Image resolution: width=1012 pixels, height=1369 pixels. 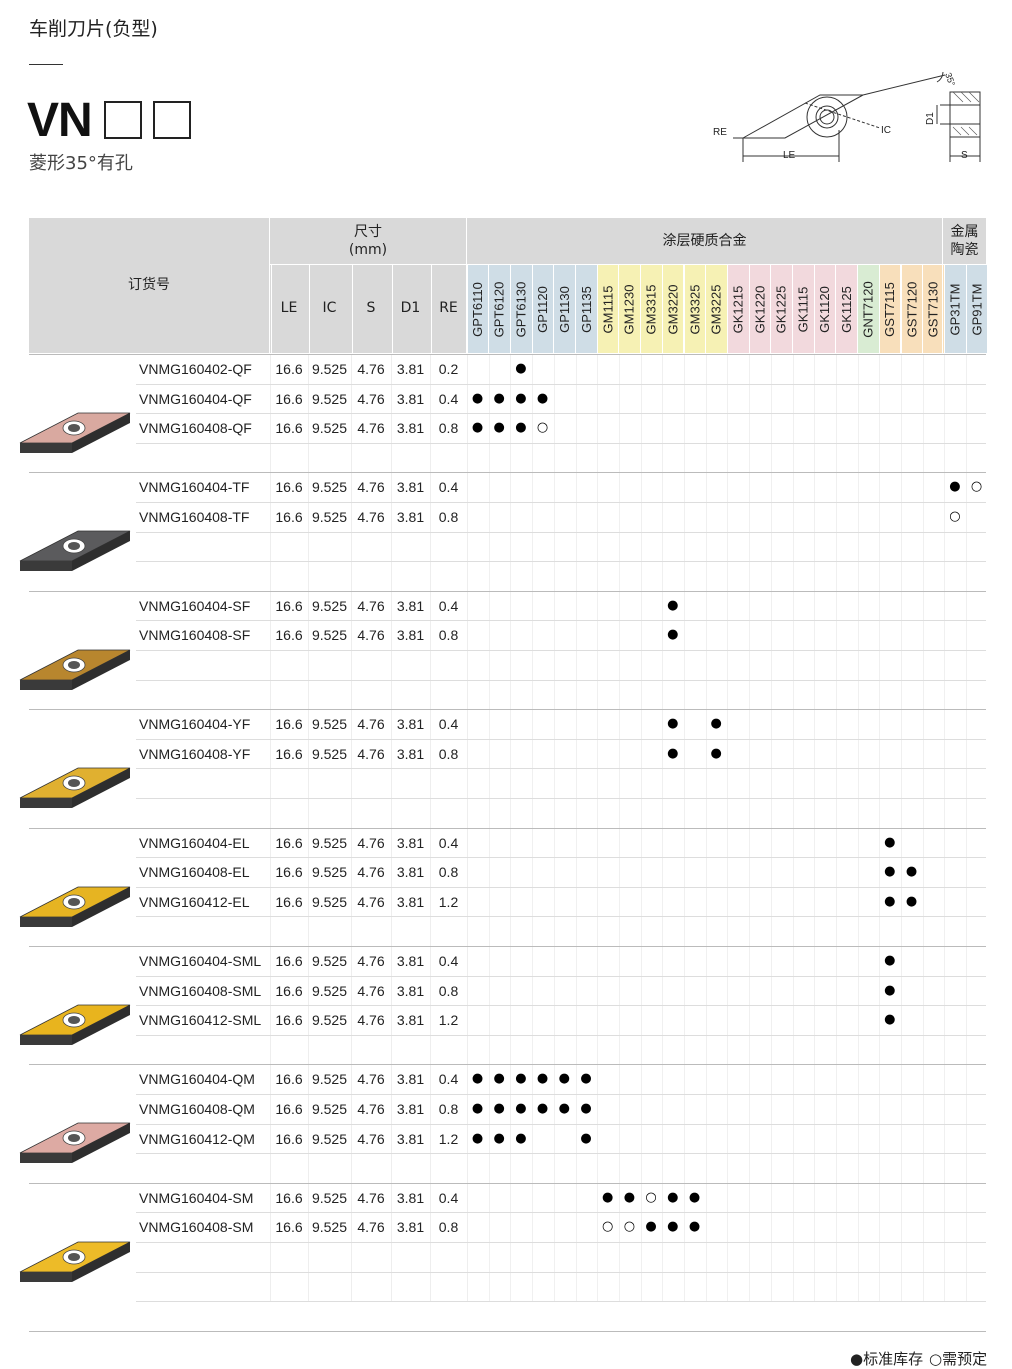 I want to click on grade-label: GK1115, so click(x=803, y=309).